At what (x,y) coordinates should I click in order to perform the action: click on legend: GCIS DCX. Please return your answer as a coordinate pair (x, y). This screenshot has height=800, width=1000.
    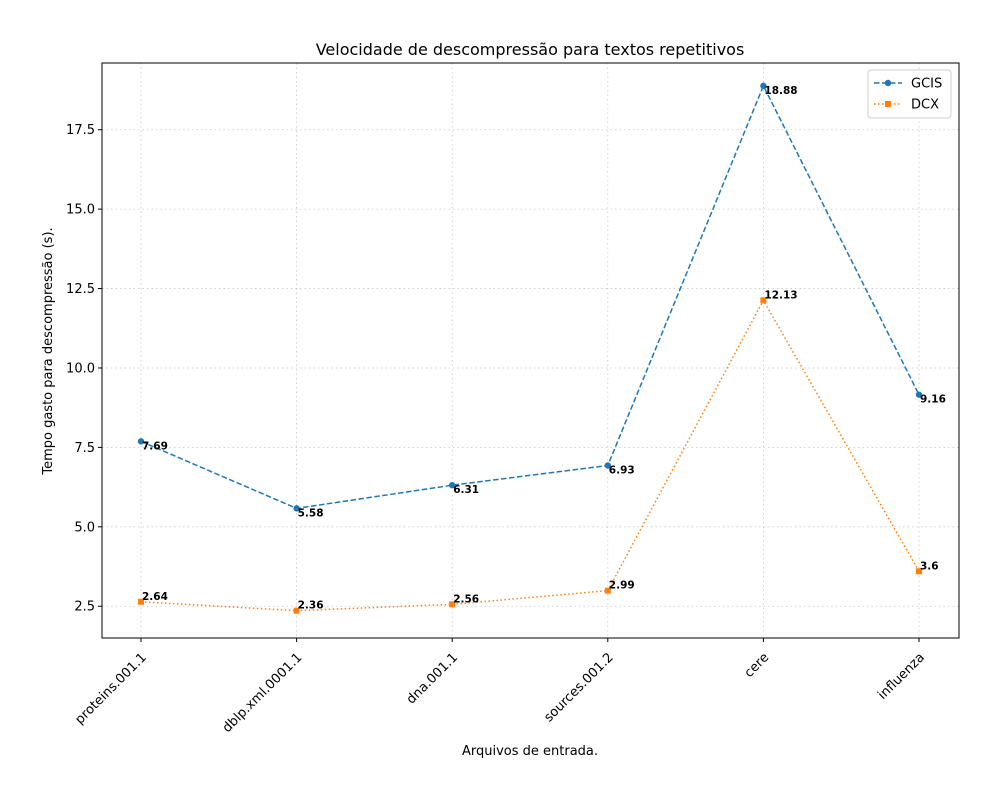
    Looking at the image, I should click on (909, 94).